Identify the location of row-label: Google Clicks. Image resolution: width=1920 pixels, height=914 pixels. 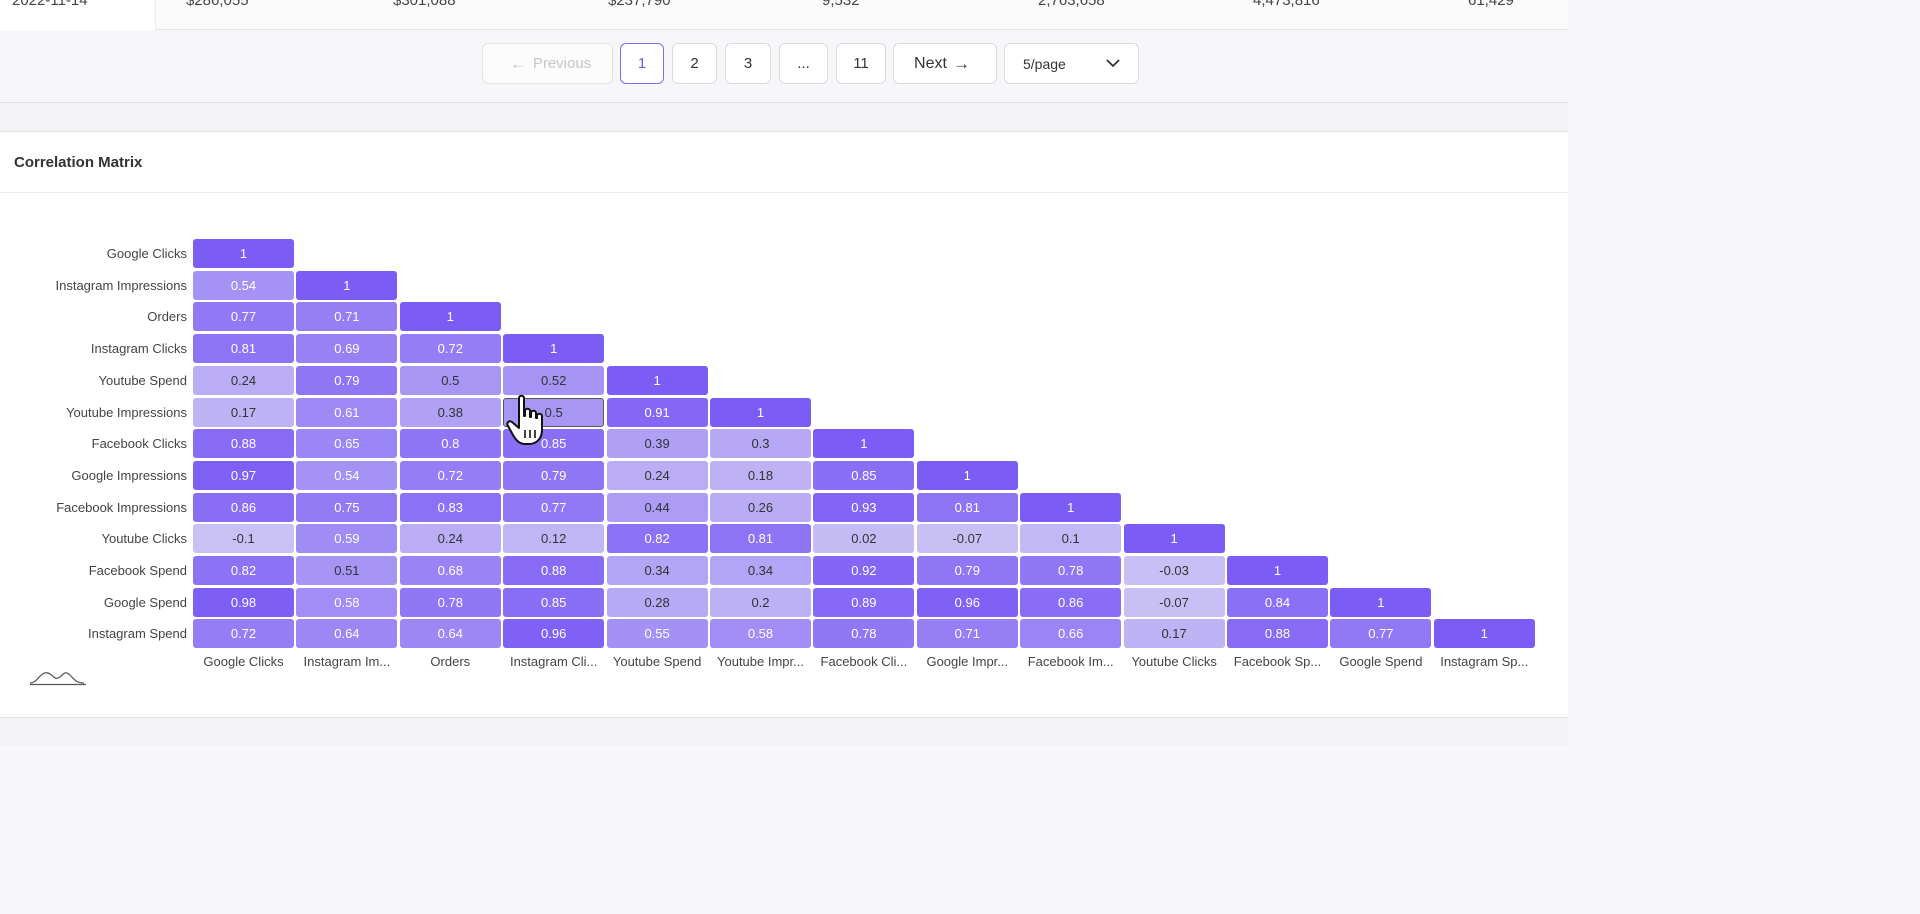
(146, 253).